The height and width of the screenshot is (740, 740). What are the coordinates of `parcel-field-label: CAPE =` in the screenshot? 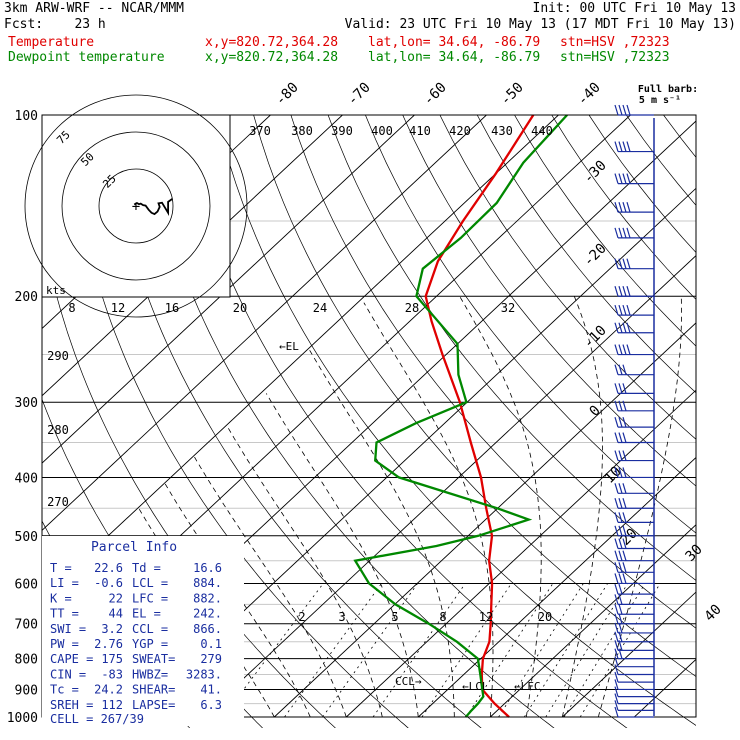 It's located at (71, 659).